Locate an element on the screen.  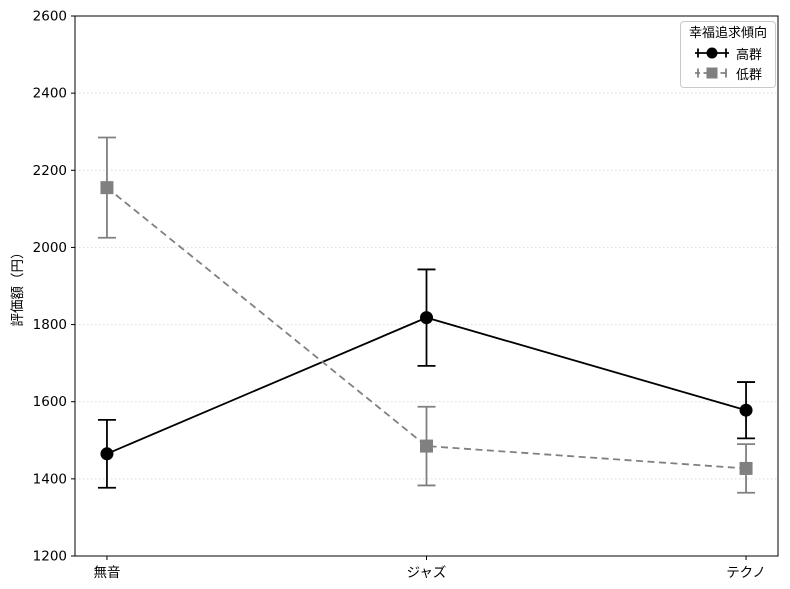
y-tick-label: 1800 is located at coordinates (50, 325).